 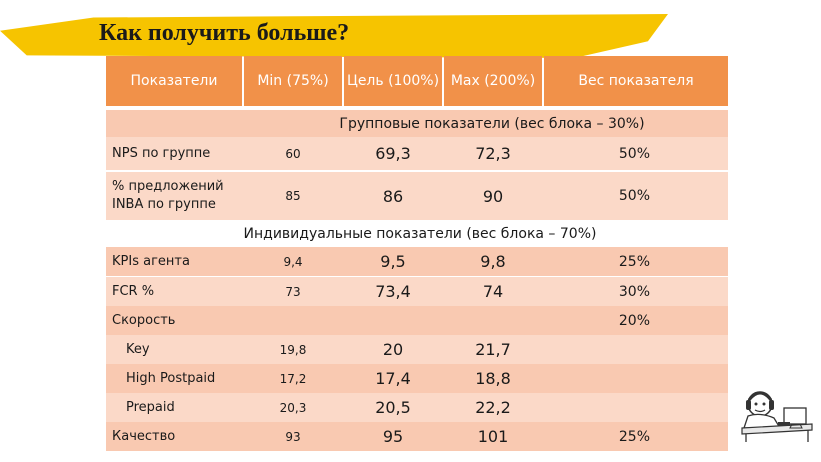 What do you see at coordinates (171, 378) in the screenshot?
I see `row-name: High Postpaid` at bounding box center [171, 378].